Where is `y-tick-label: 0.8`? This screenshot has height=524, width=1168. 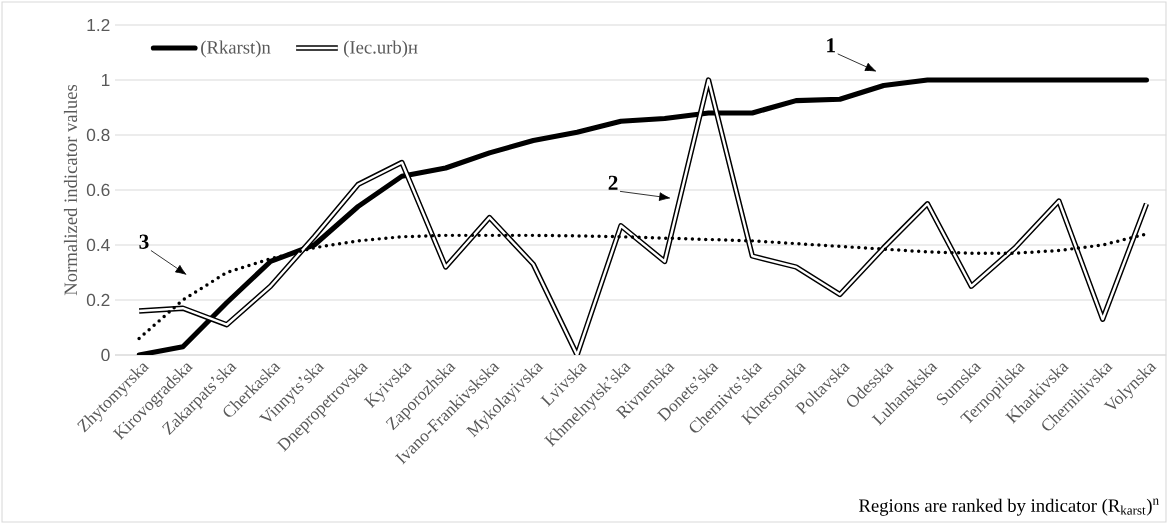
y-tick-label: 0.8 is located at coordinates (98, 135).